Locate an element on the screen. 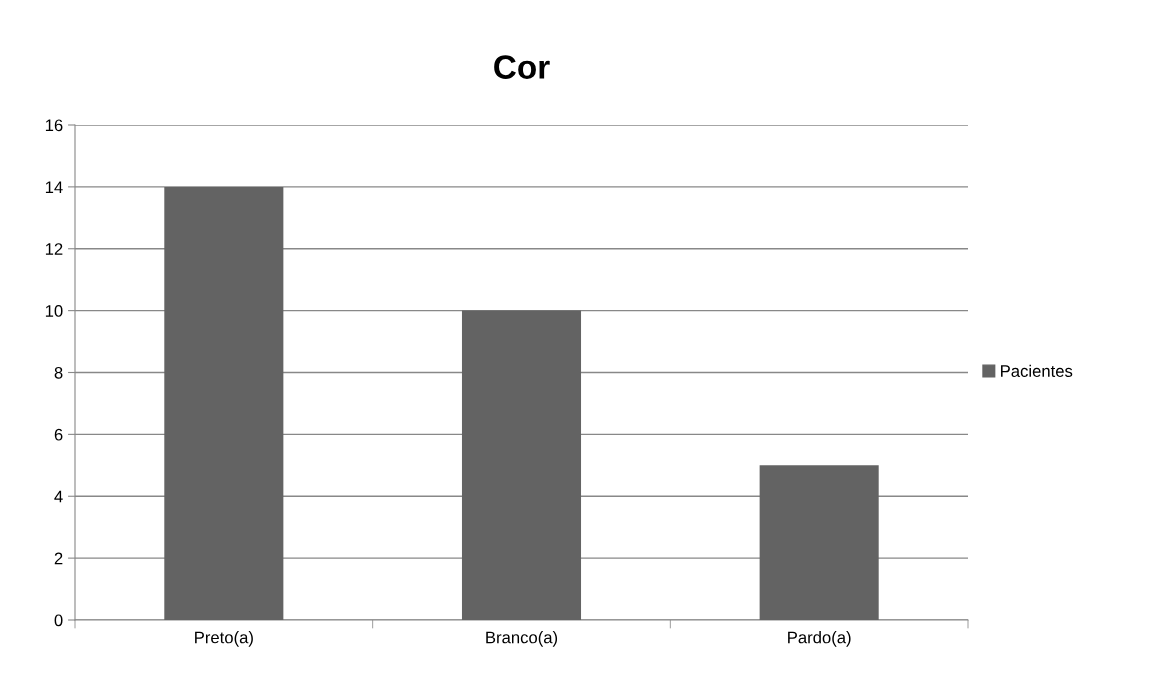 The height and width of the screenshot is (677, 1167). y-tick-label: 16 is located at coordinates (54, 125).